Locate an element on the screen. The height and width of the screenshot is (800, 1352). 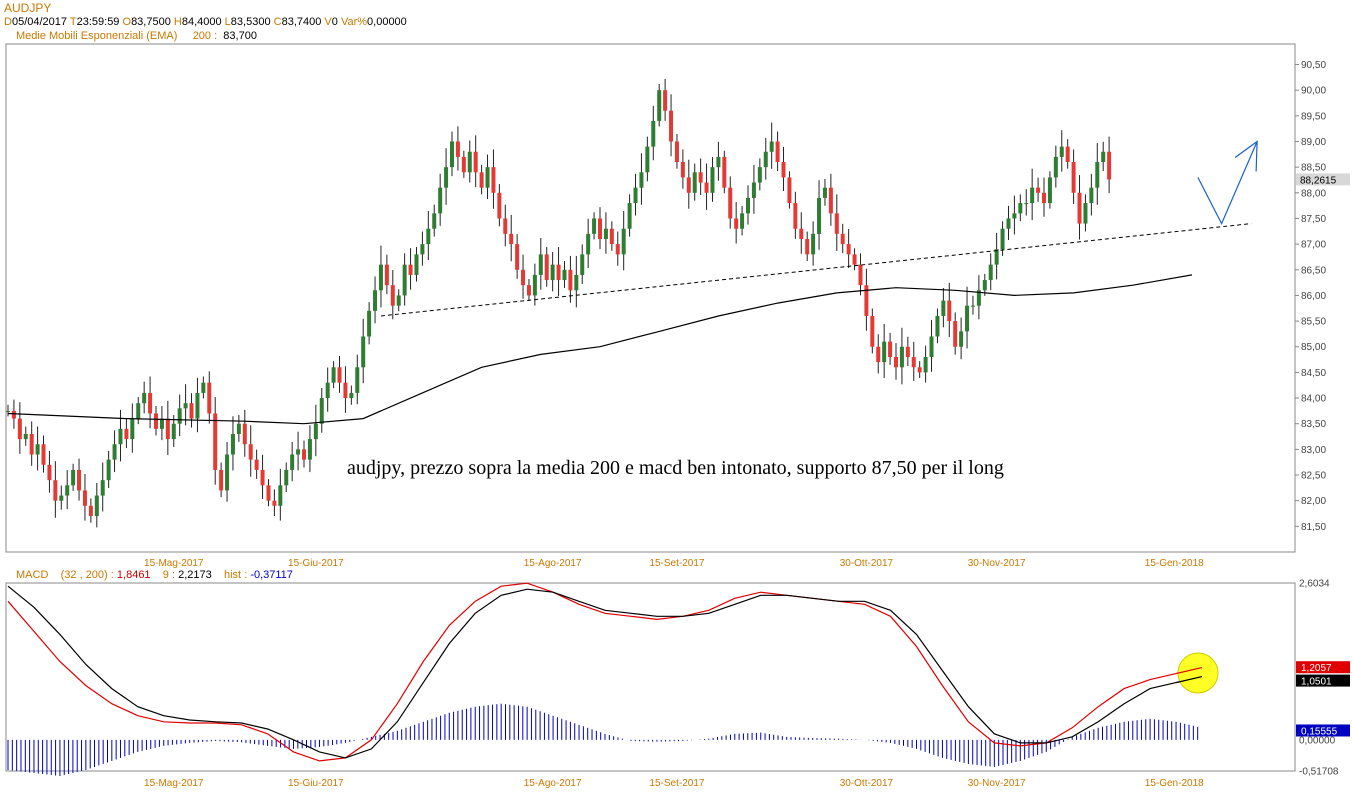
last-price-label: 88,2615 is located at coordinates (1318, 180).